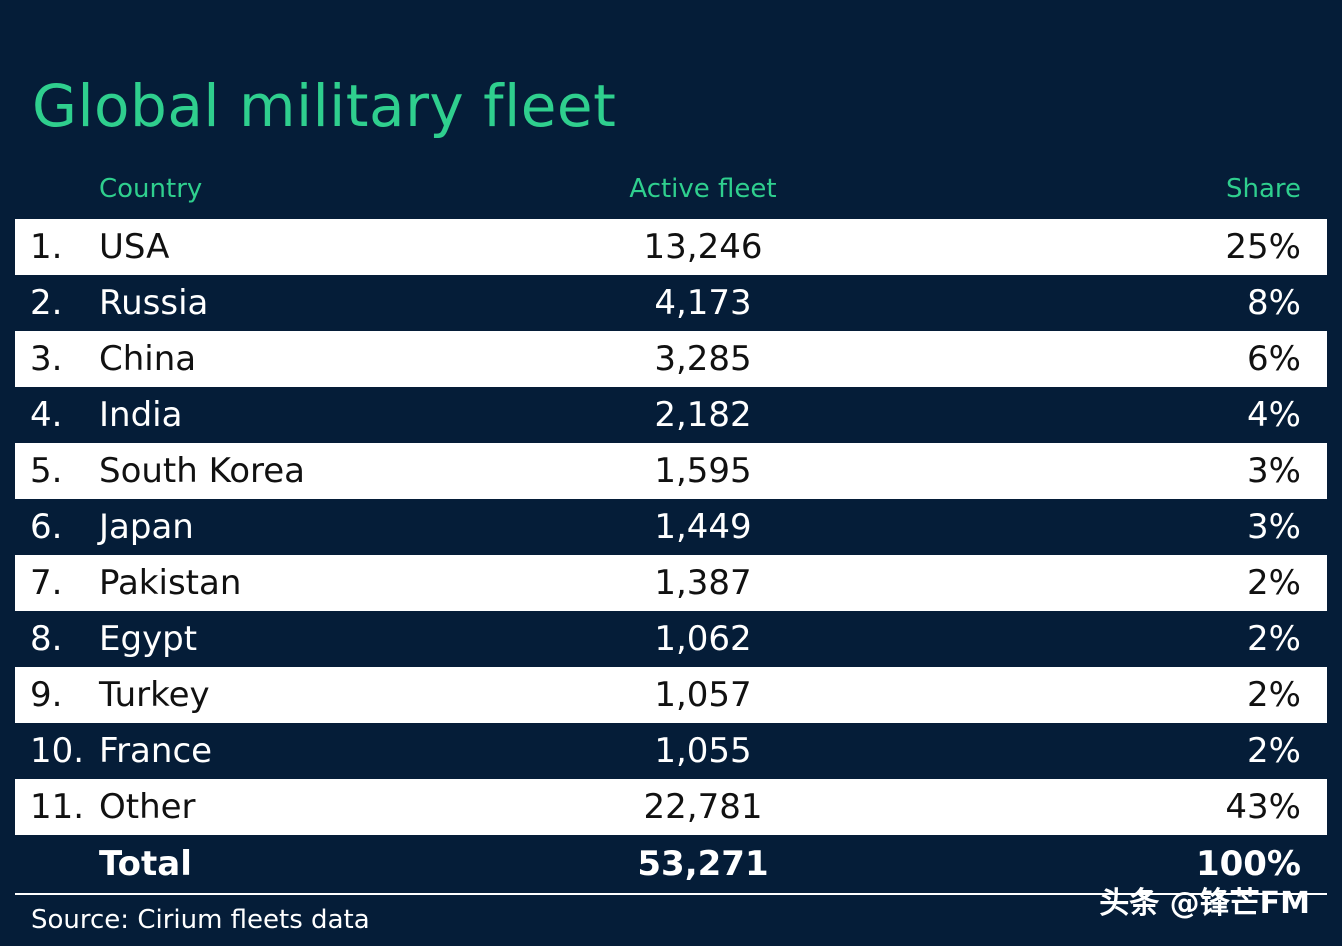 This screenshot has width=1342, height=946. Describe the element at coordinates (703, 639) in the screenshot. I see `fleet-cell: 1,062` at that location.